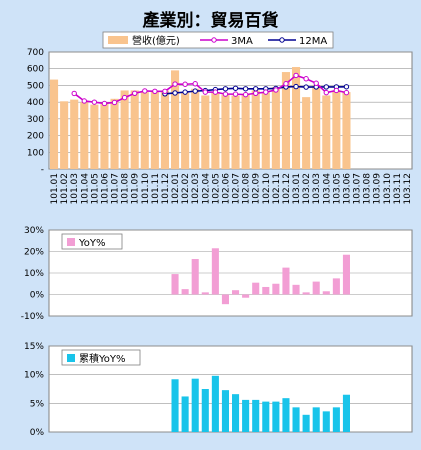 This screenshot has height=450, width=421. What do you see at coordinates (101, 357) in the screenshot?
I see `chart-legend: 累積YoY%` at bounding box center [101, 357].